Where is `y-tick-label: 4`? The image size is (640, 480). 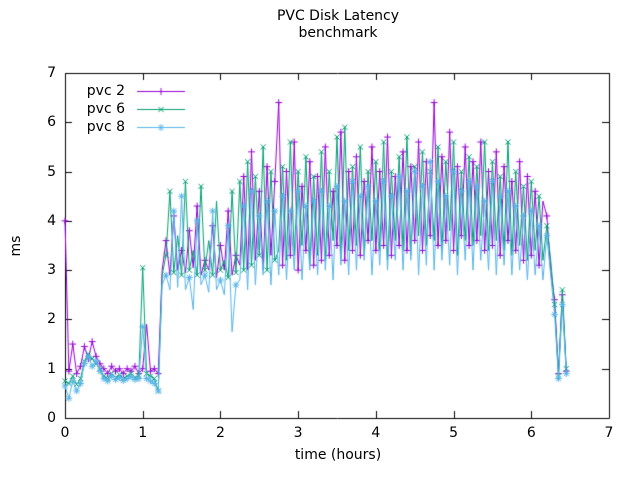
y-tick-label: 4 is located at coordinates (51, 220).